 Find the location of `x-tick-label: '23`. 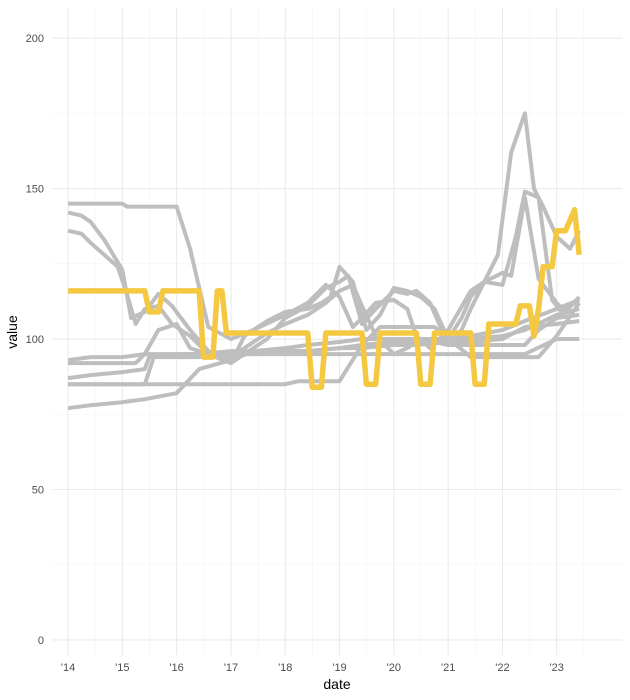

x-tick-label: '23 is located at coordinates (557, 668).